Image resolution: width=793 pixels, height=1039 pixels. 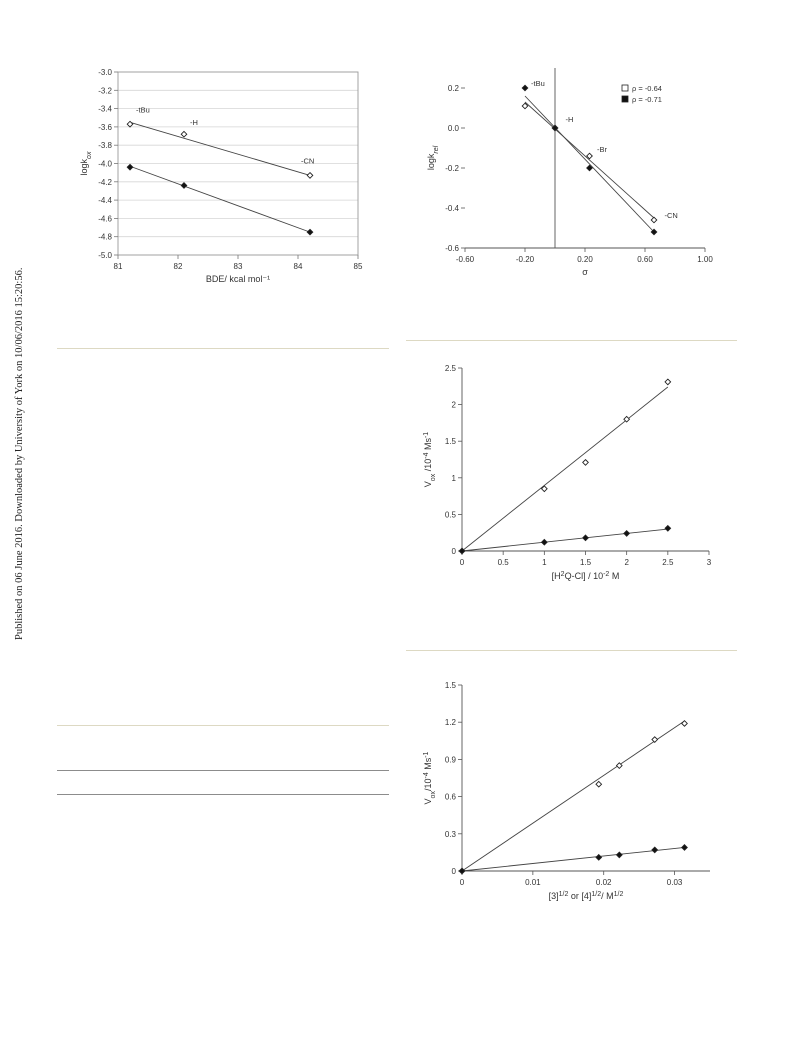 I want to click on x-tick-label: 0.5, so click(x=504, y=562).